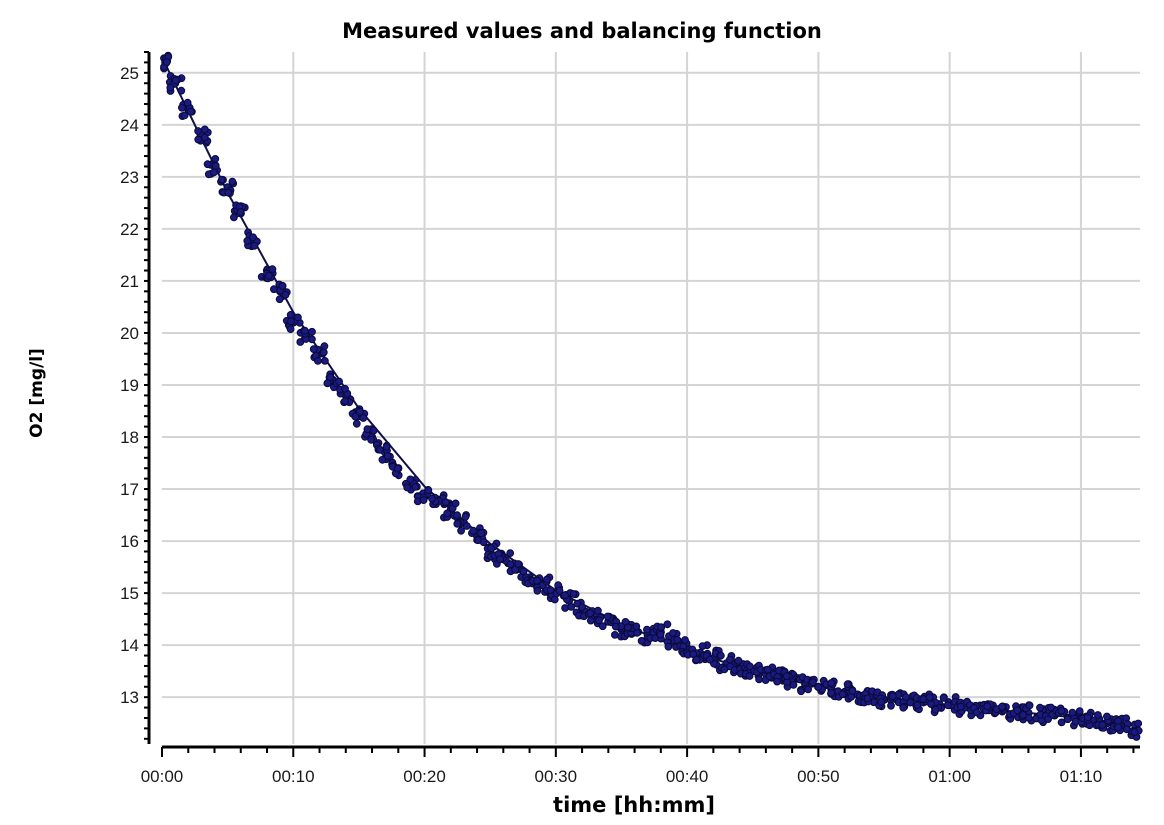 This screenshot has height=825, width=1164. I want to click on y-tick-label: 17, so click(129, 489).